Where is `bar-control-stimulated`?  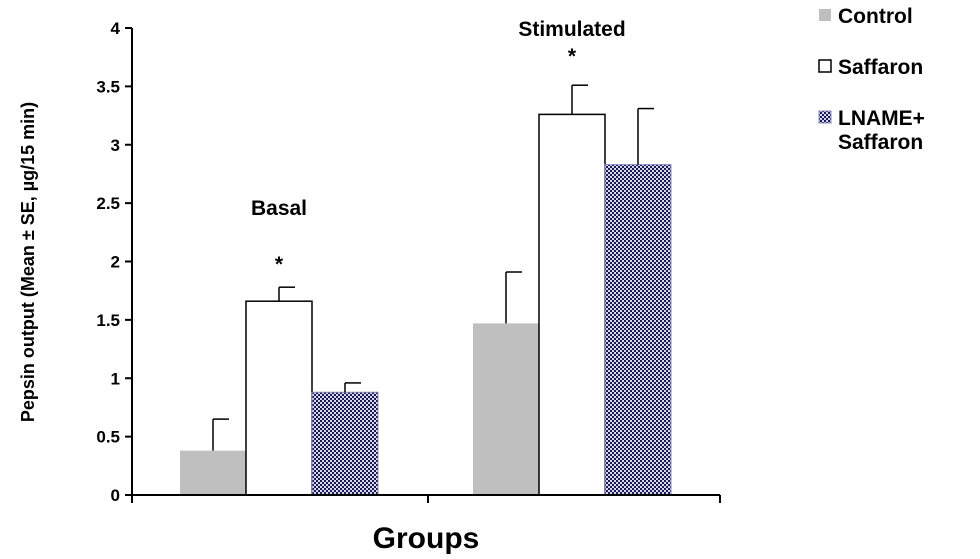
bar-control-stimulated is located at coordinates (506, 409).